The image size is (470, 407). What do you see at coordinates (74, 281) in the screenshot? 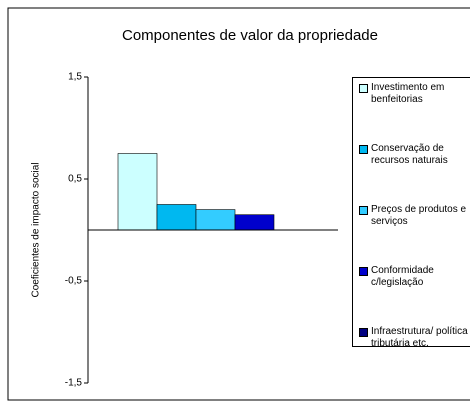
I see `y-tick-label: -0,5` at bounding box center [74, 281].